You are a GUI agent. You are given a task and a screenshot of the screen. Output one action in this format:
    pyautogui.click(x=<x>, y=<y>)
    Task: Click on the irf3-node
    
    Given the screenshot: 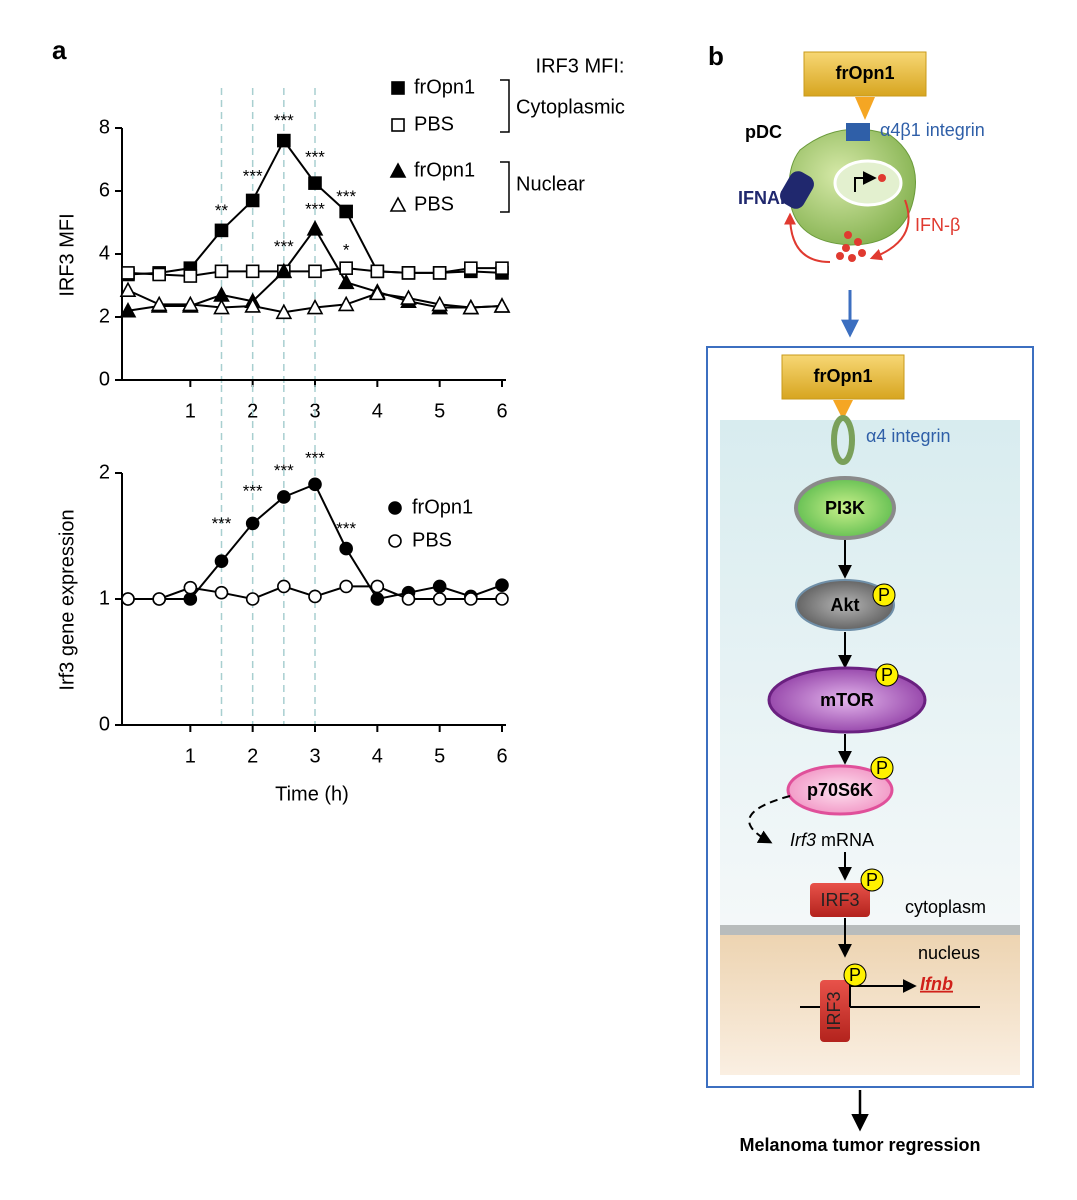 What is the action you would take?
    pyautogui.click(x=835, y=1011)
    